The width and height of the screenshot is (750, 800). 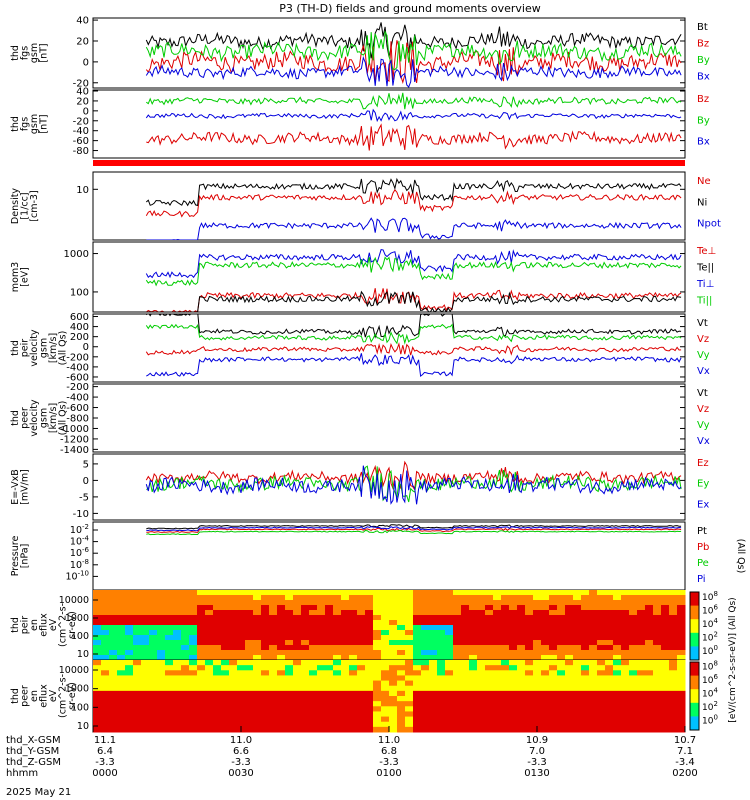 I want to click on ylabel-line: [mV/m], so click(x=25, y=487).